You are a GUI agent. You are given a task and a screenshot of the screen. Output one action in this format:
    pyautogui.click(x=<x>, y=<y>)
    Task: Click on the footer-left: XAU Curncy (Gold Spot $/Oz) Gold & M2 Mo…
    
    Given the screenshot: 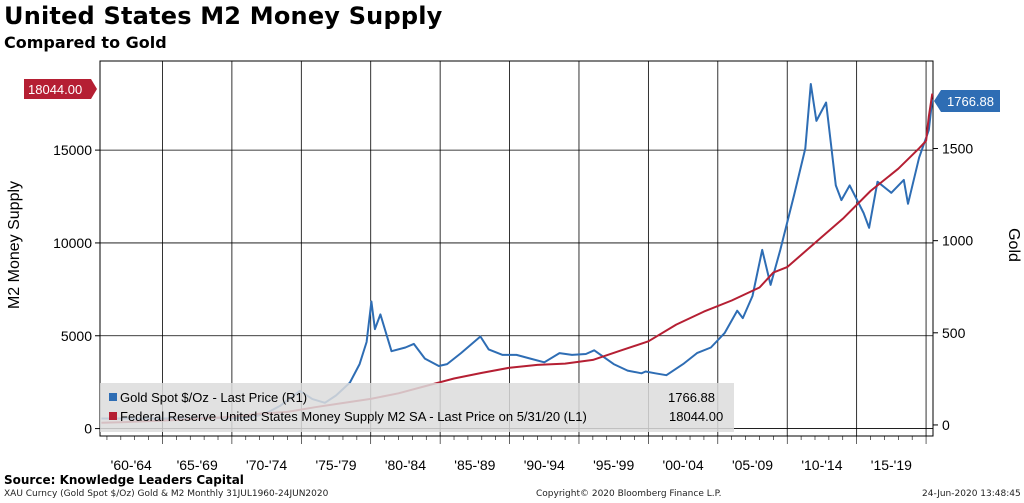 What is the action you would take?
    pyautogui.click(x=166, y=494)
    